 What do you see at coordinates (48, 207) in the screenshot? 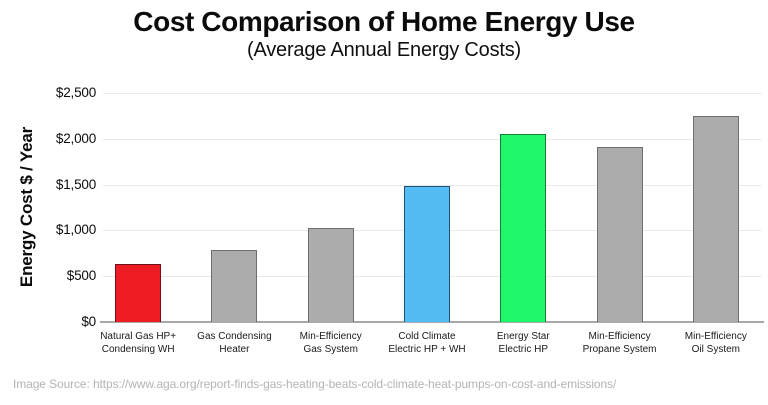
I see `y-axis-tick-labels: $2,500 $2,000 $1,500 $1,000 $500 $0` at bounding box center [48, 207].